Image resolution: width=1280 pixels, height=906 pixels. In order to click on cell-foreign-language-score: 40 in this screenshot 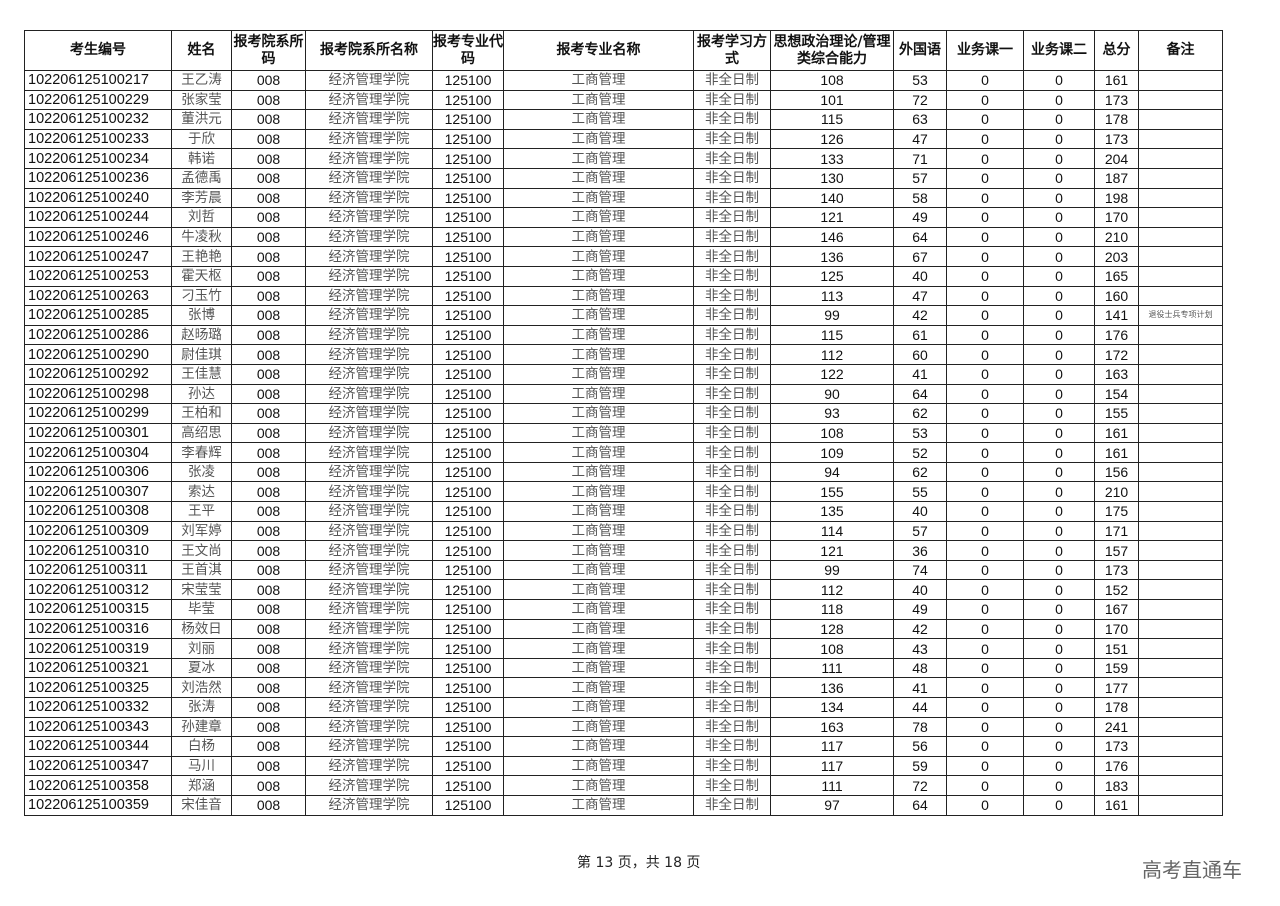, I will do `click(920, 590)`.